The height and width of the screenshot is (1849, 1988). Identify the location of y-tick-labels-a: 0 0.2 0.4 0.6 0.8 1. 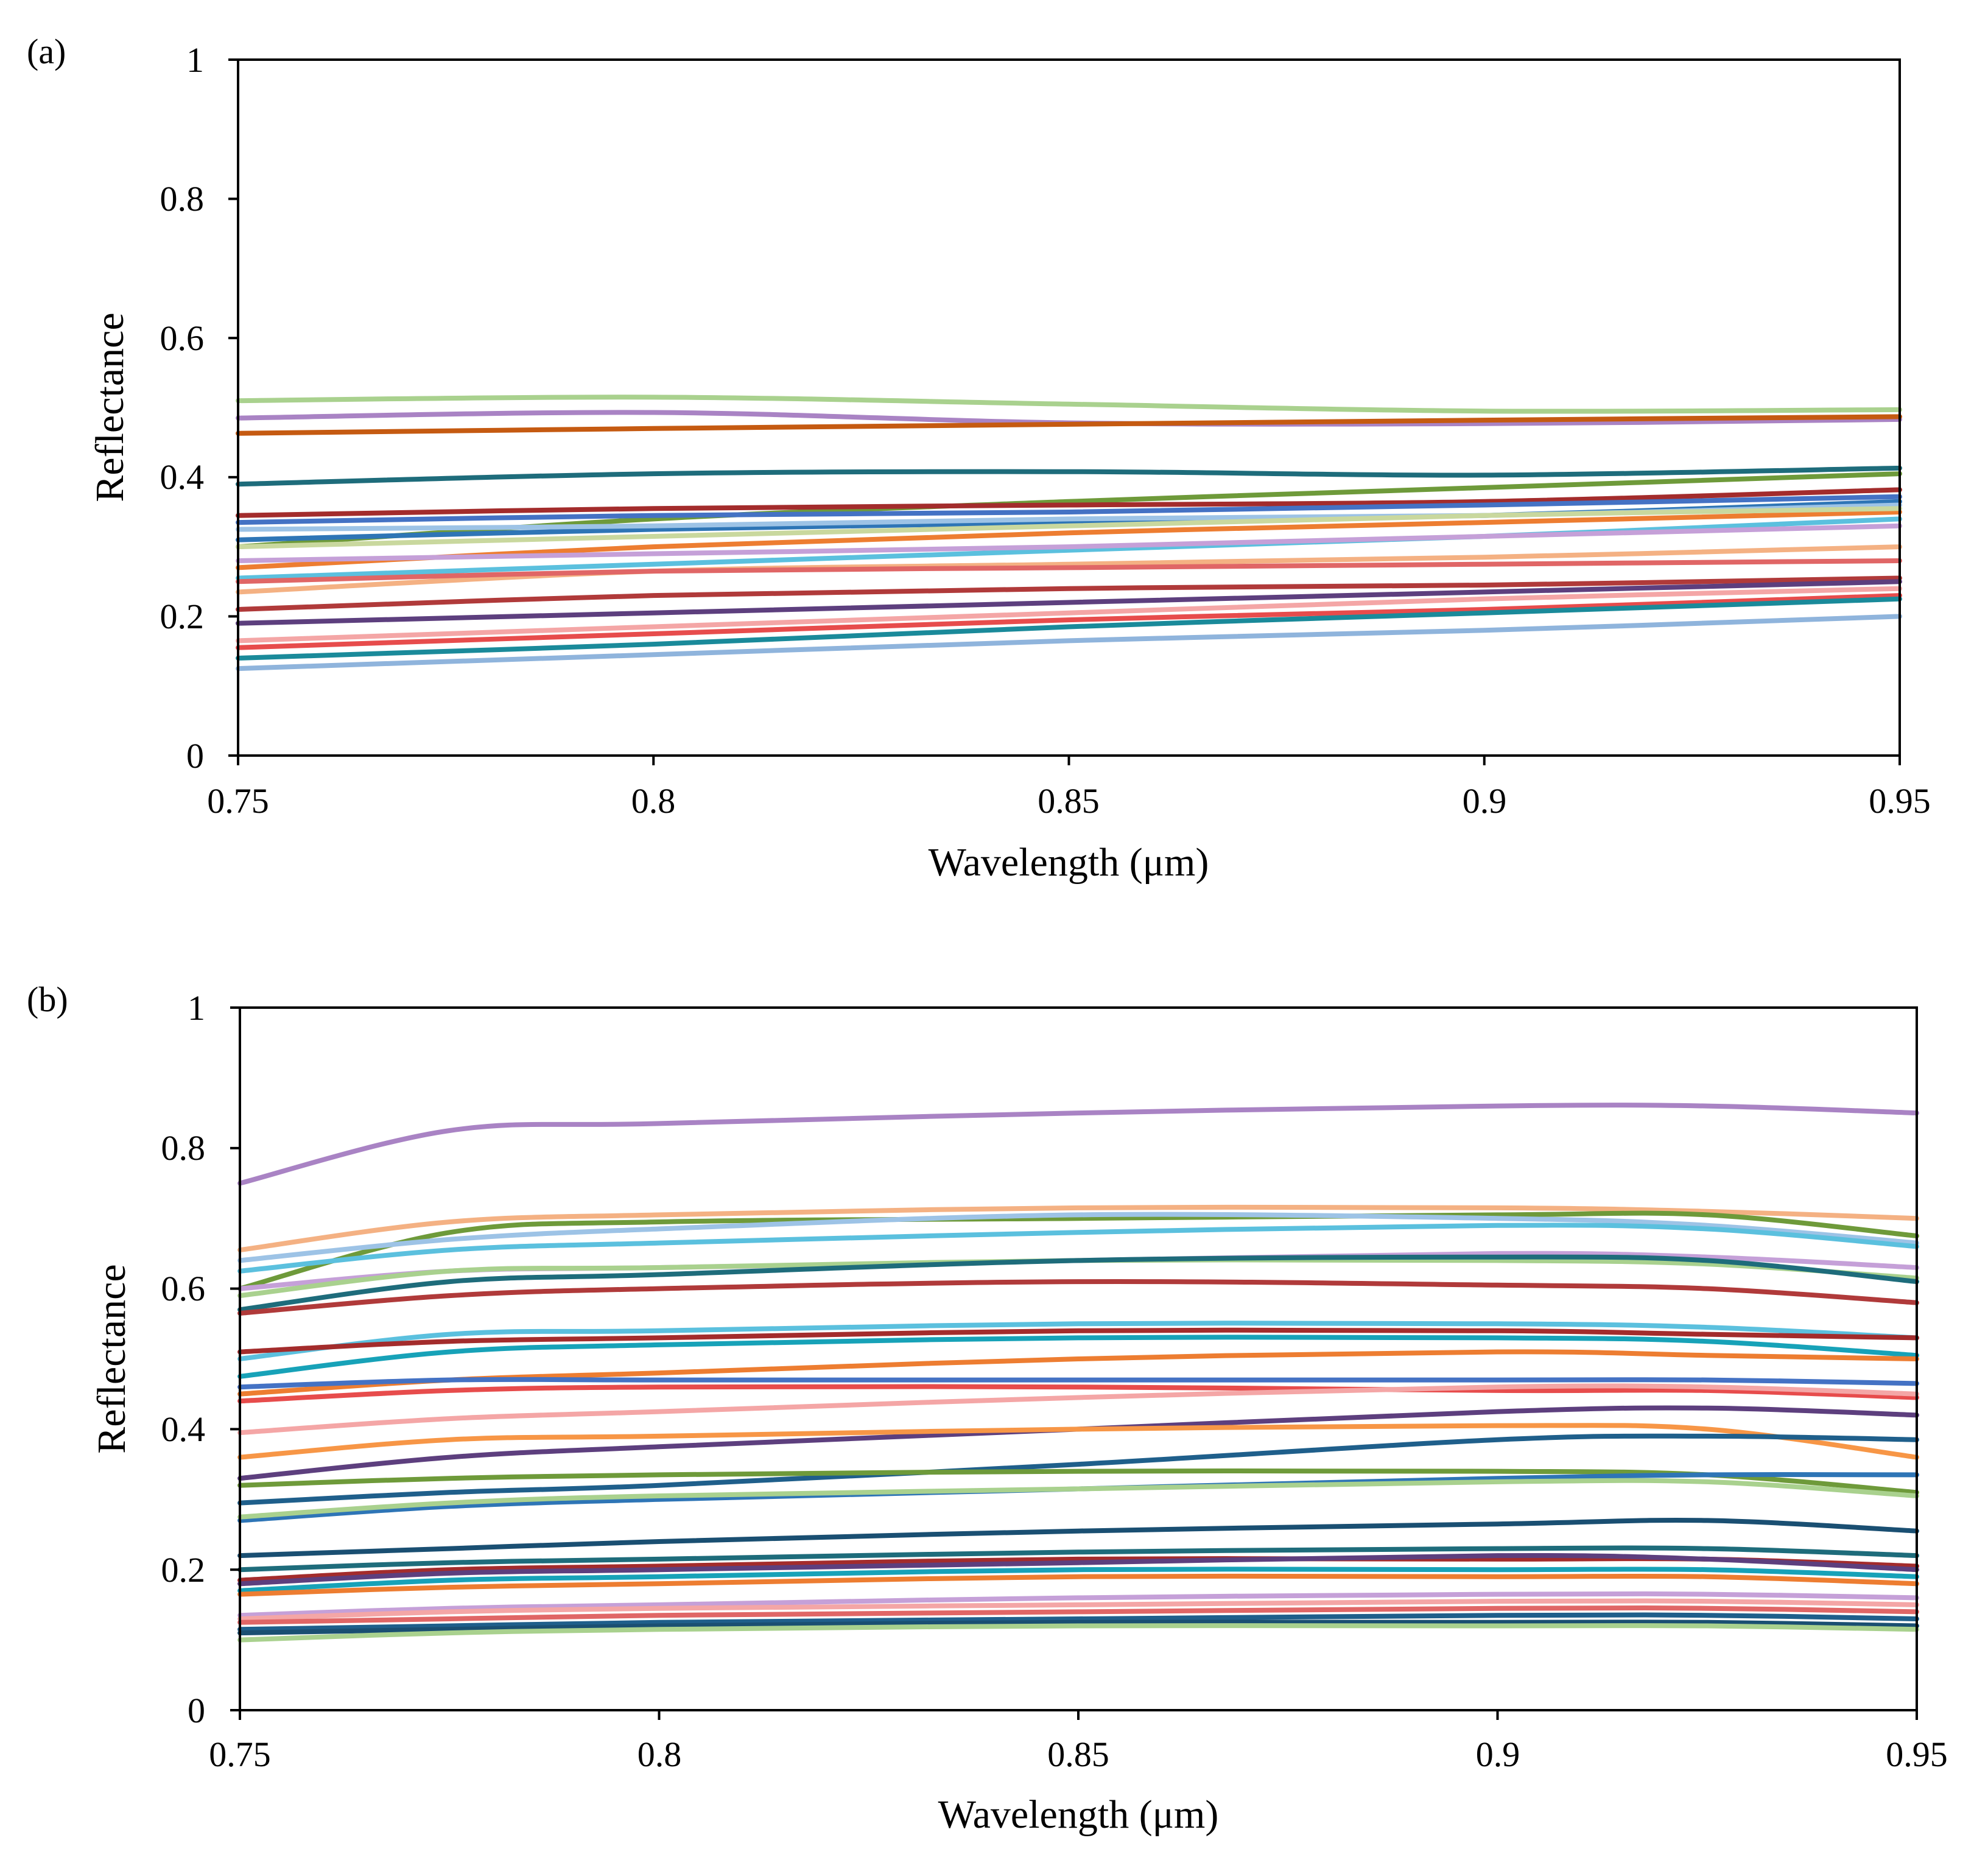
(182, 408).